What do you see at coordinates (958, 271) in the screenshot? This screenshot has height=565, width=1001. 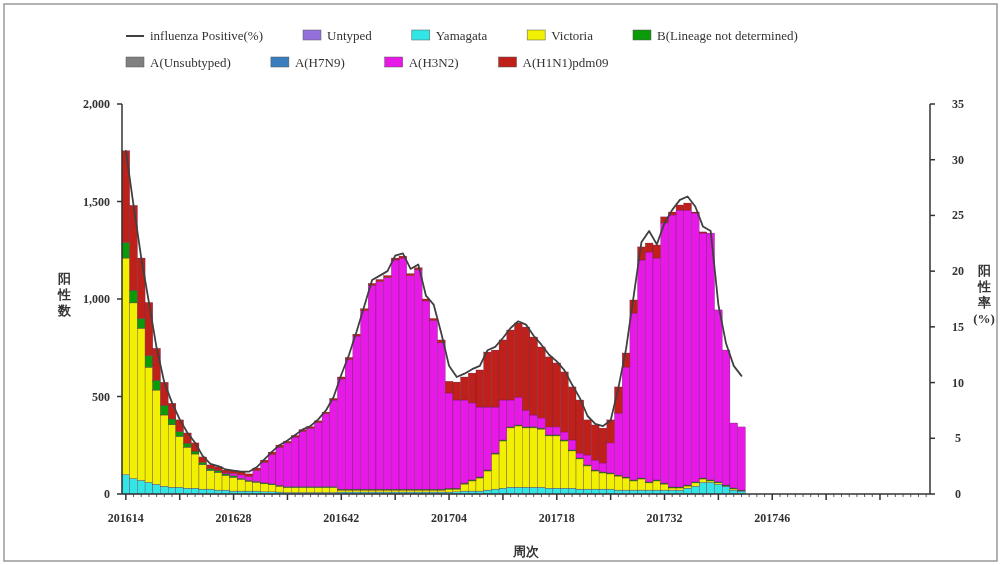 I see `y2-tick-label: 20` at bounding box center [958, 271].